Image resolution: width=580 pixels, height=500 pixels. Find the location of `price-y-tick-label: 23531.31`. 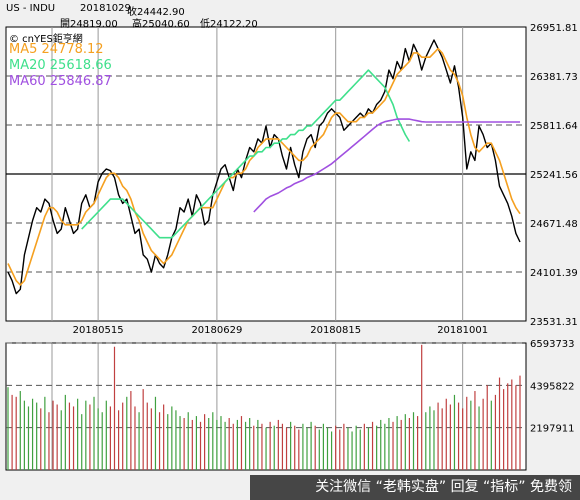

price-y-tick-label: 23531.31 is located at coordinates (554, 322).